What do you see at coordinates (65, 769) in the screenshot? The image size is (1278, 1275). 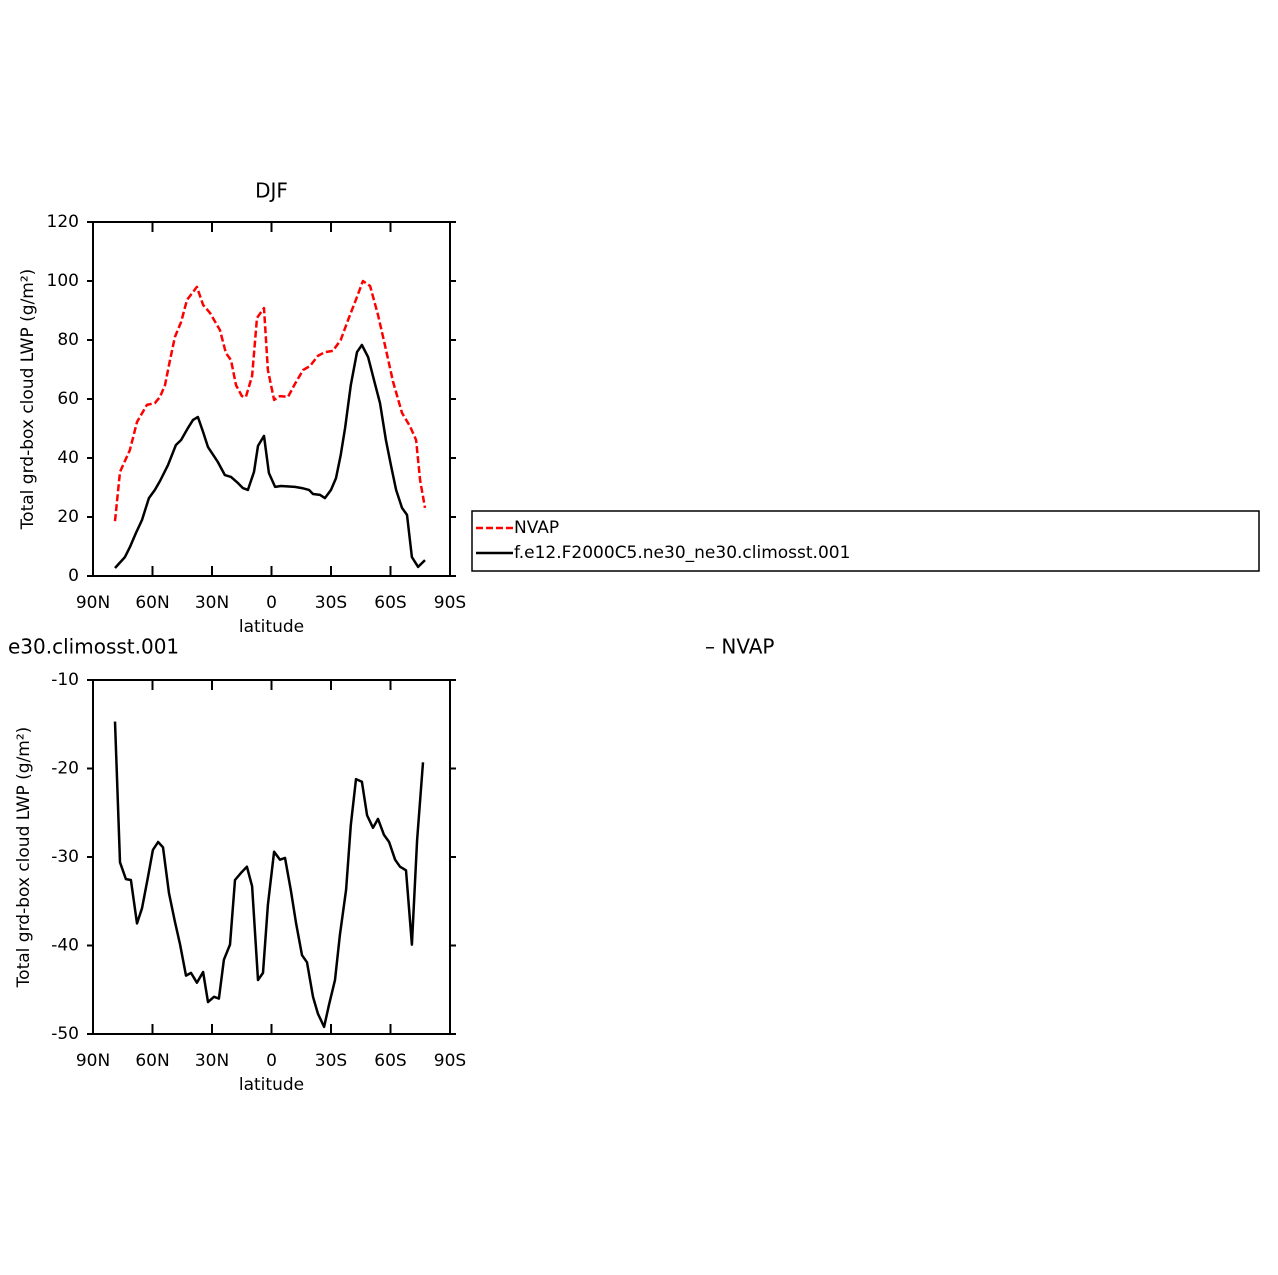 I see `y-tick-label: -20` at bounding box center [65, 769].